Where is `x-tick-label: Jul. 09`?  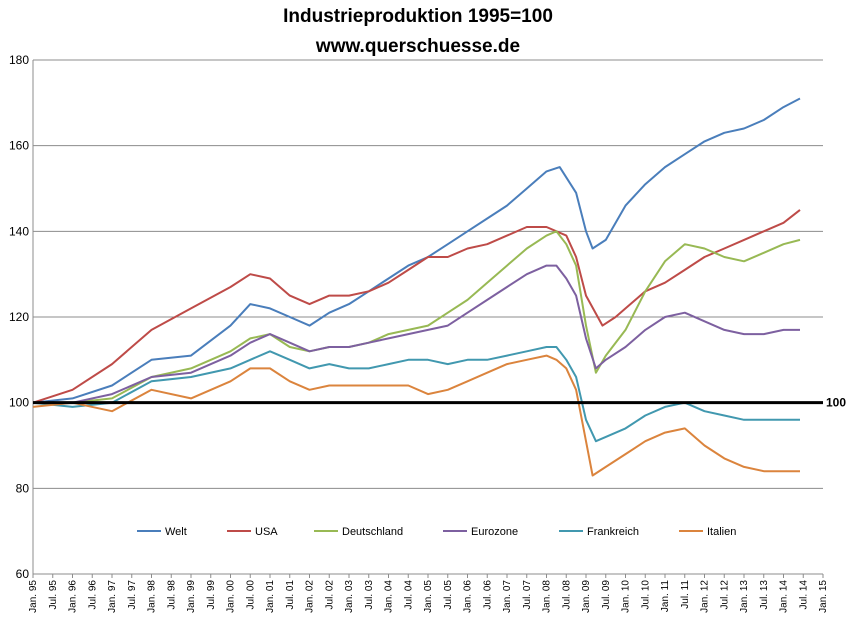 x-tick-label: Jul. 09 is located at coordinates (606, 595).